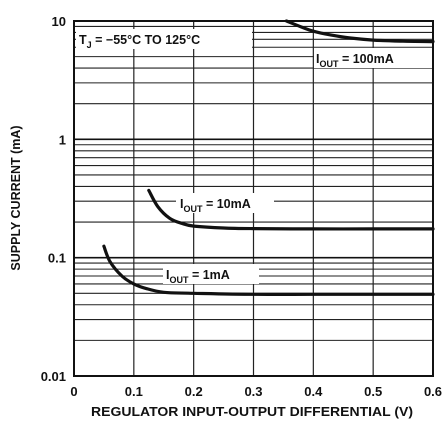 The width and height of the screenshot is (442, 427). I want to click on label-100ma-bg, so click(373, 58).